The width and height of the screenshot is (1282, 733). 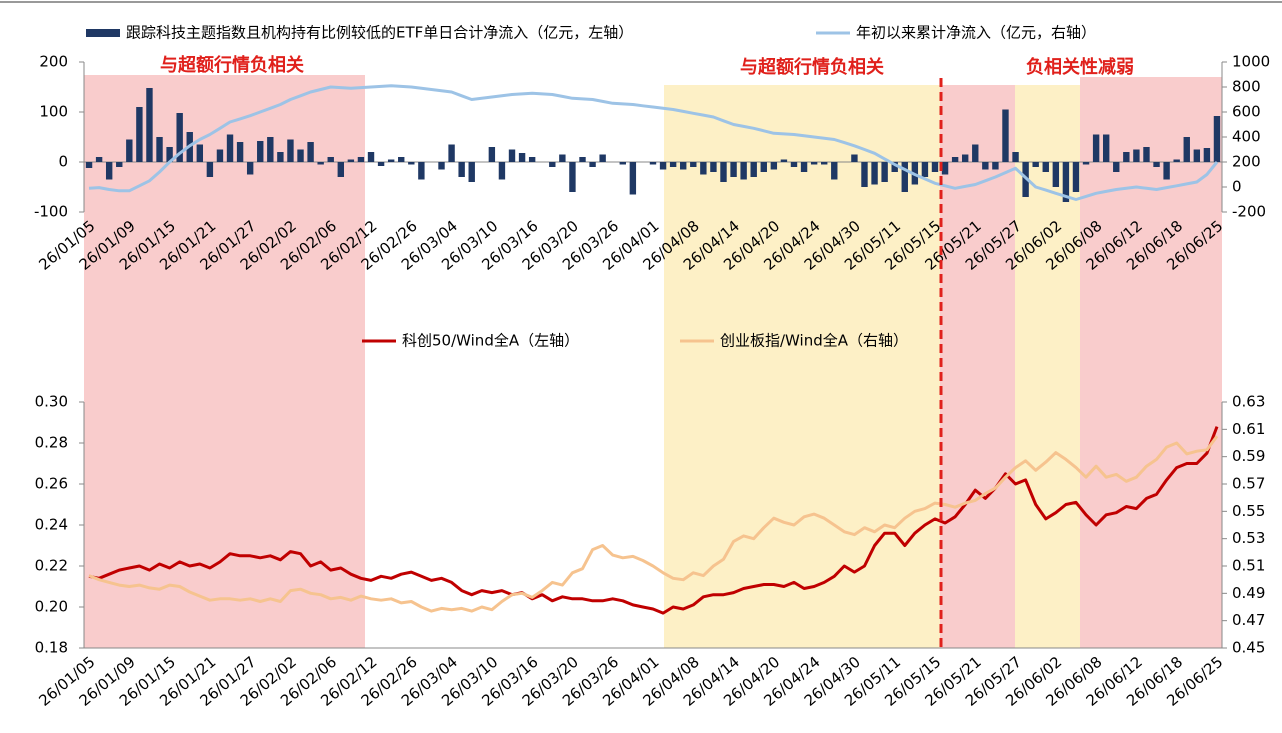 I want to click on y-tick-label: 0.28, so click(x=51, y=443).